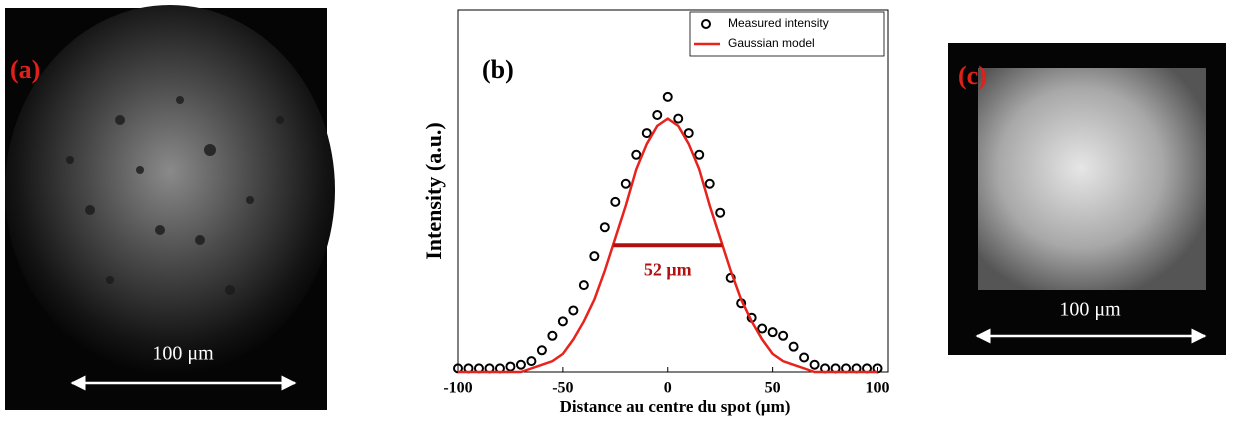 The image size is (1236, 423). Describe the element at coordinates (433, 191) in the screenshot. I see `y-axis-label: Intensity (a.u.)` at that location.